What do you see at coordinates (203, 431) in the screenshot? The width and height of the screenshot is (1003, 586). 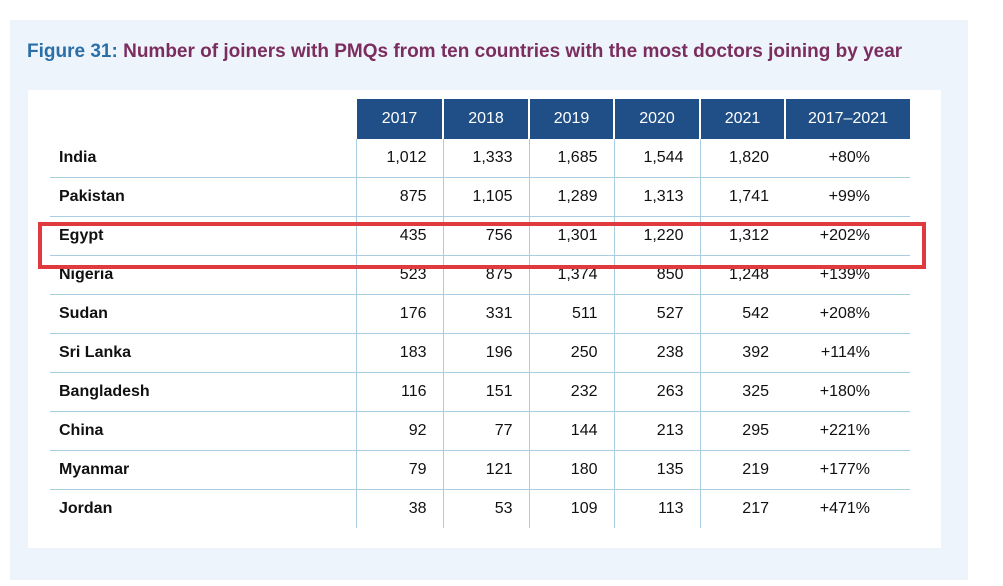 I see `country-cell: China` at bounding box center [203, 431].